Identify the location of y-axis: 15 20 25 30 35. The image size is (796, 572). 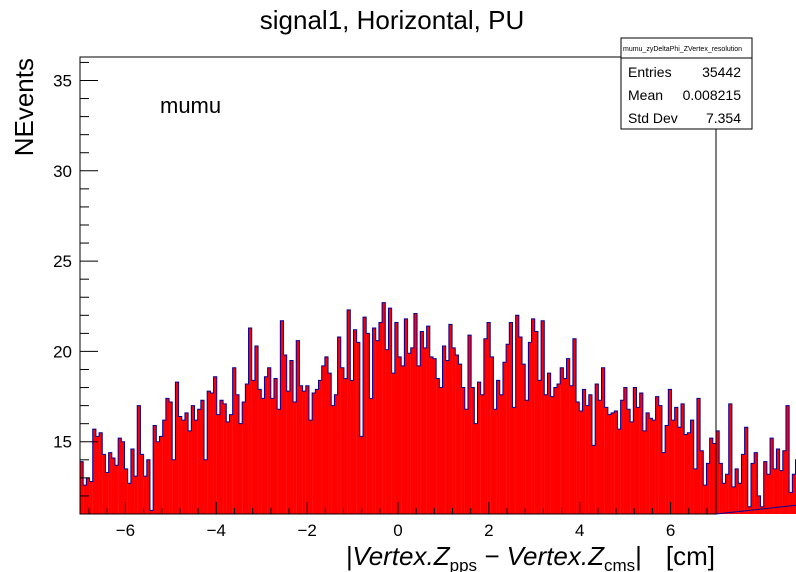
(75, 288).